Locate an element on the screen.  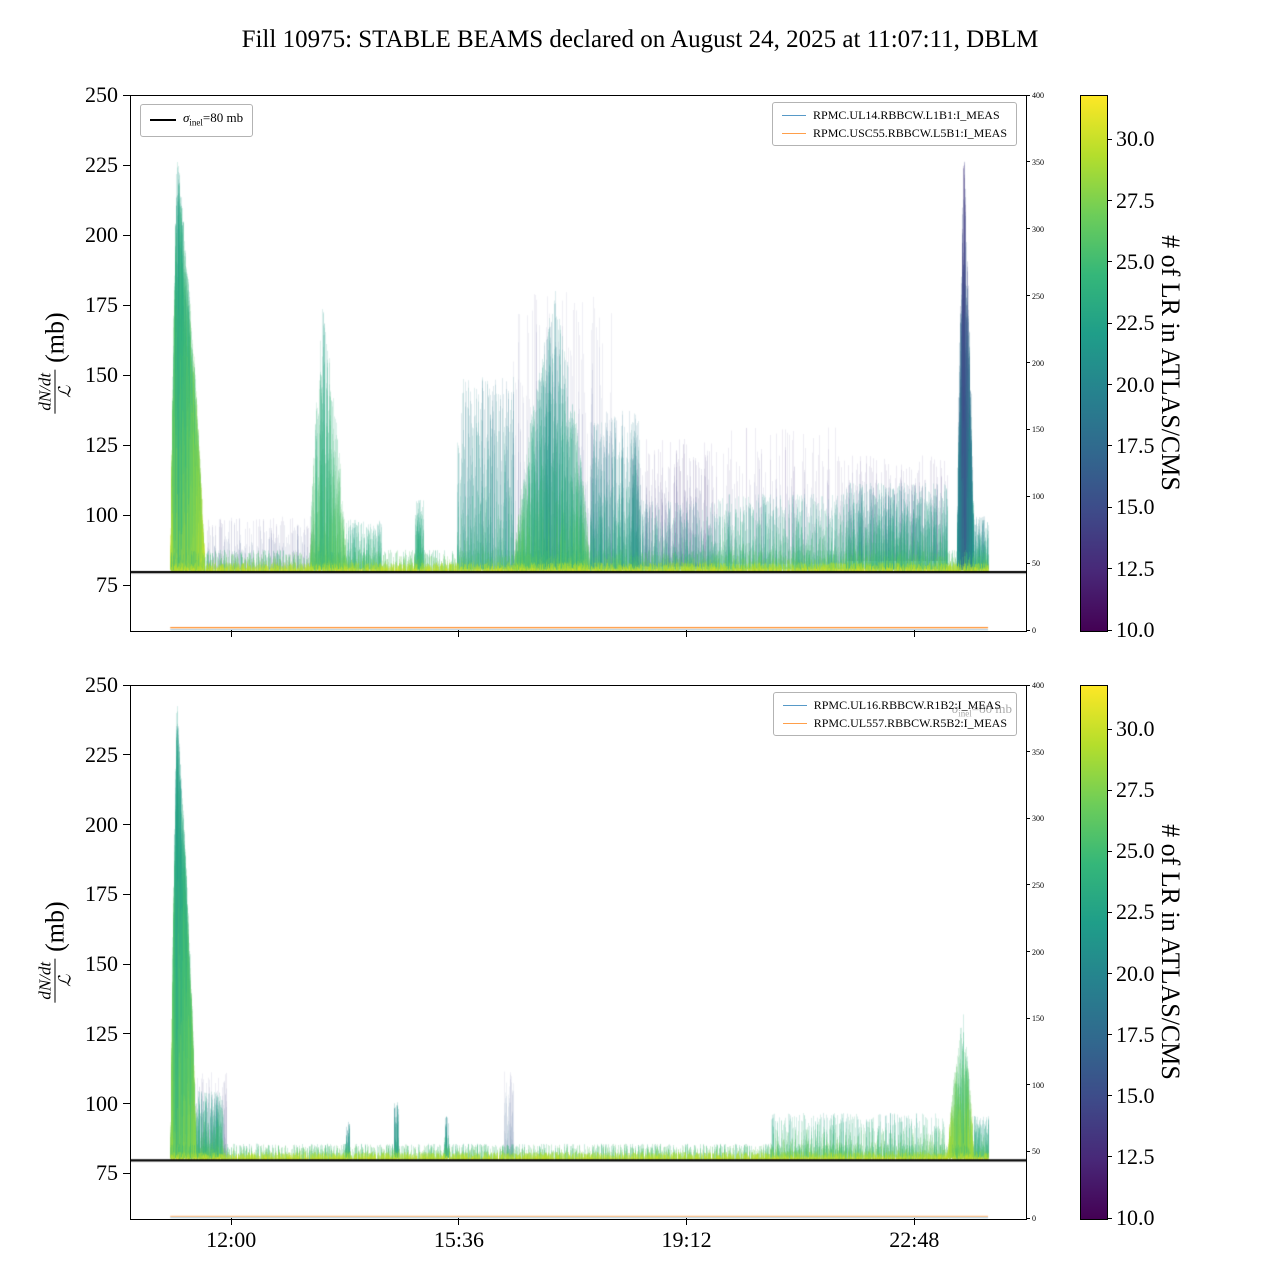
colorbar-tick-label: 10.0 is located at coordinates (1135, 1217).